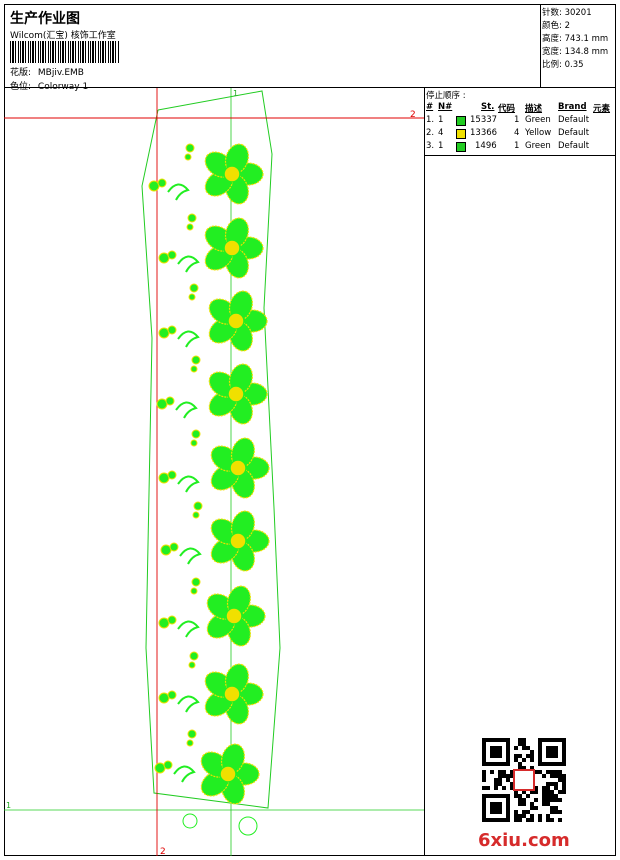 This screenshot has height=860, width=620. Describe the element at coordinates (486, 146) in the screenshot. I see `row-stitches: 1496` at that location.